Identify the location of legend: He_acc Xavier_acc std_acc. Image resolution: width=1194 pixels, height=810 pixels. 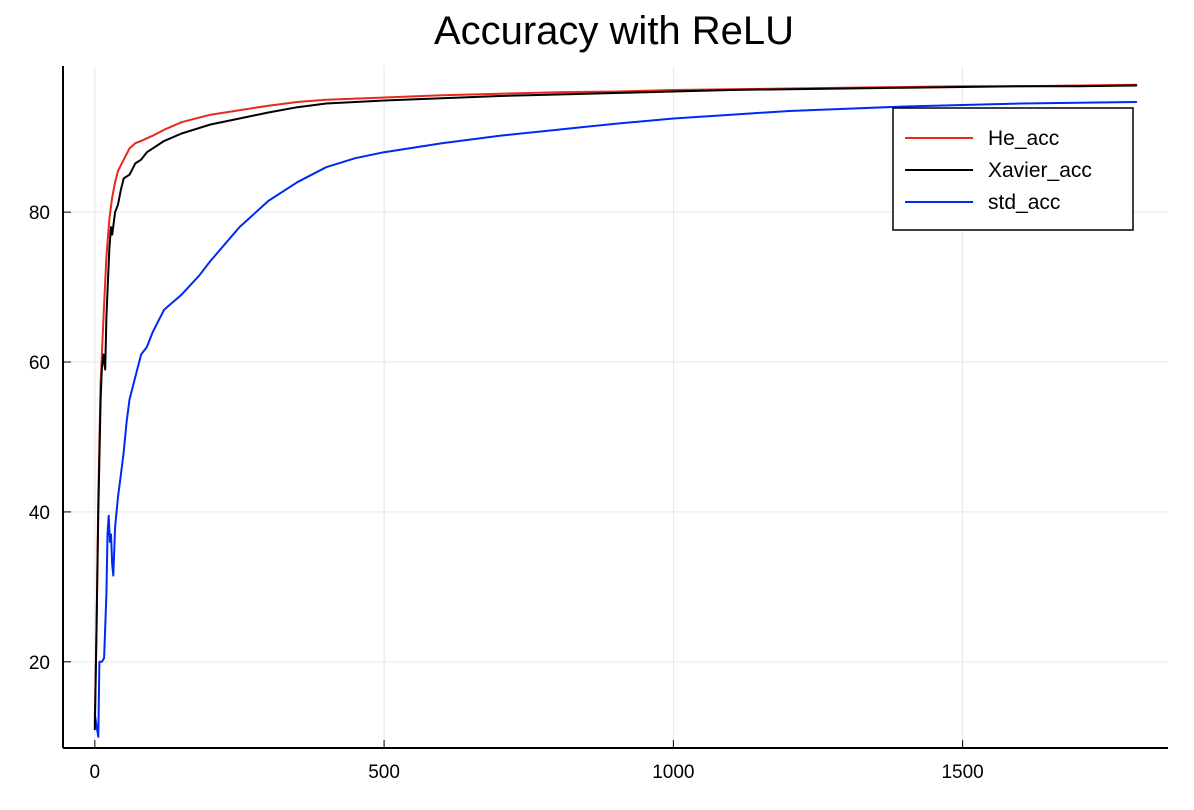
(1013, 169).